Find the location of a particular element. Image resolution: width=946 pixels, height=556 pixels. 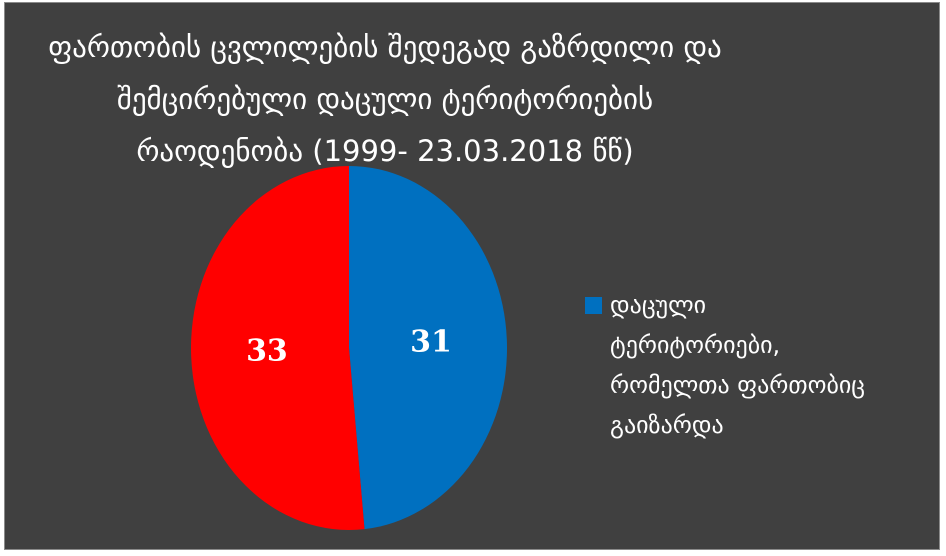

chart-title-line-1: ფართობის ცვლილების შედეგად გაზრდილი და is located at coordinates (385, 47).